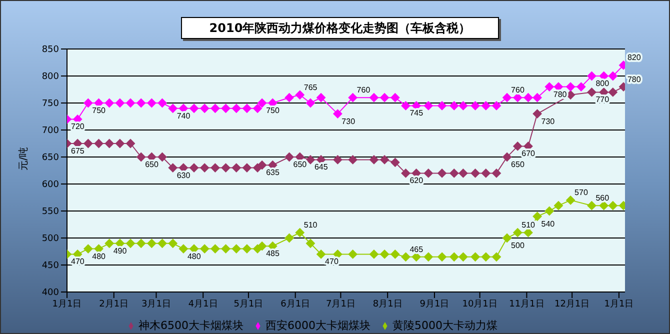 Image resolution: width=670 pixels, height=334 pixels. Describe the element at coordinates (518, 245) in the screenshot. I see `data-label: 500` at that location.